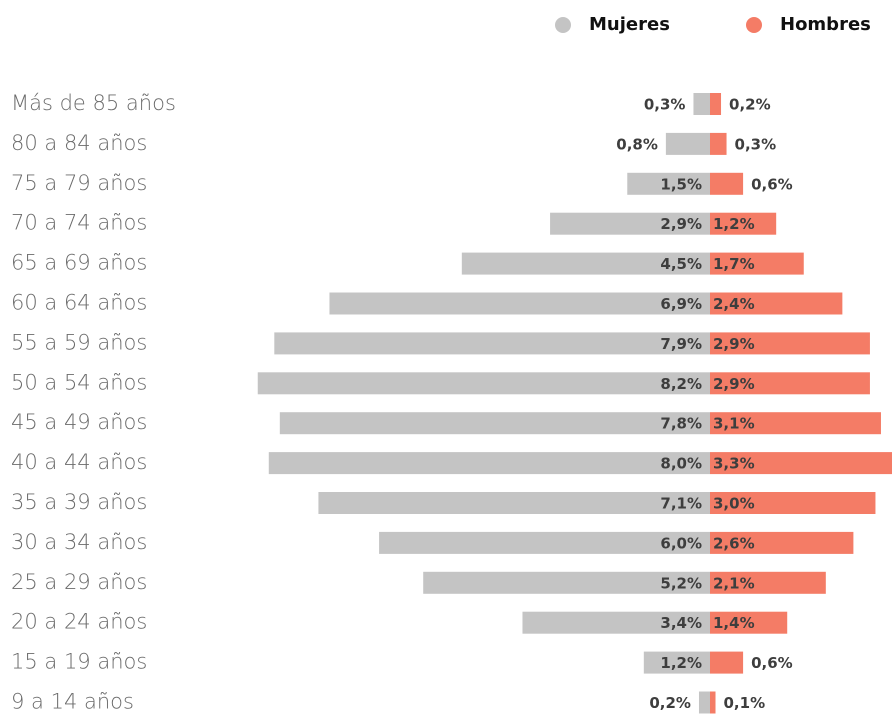  What do you see at coordinates (681, 344) in the screenshot?
I see `value-label: 7,9%` at bounding box center [681, 344].